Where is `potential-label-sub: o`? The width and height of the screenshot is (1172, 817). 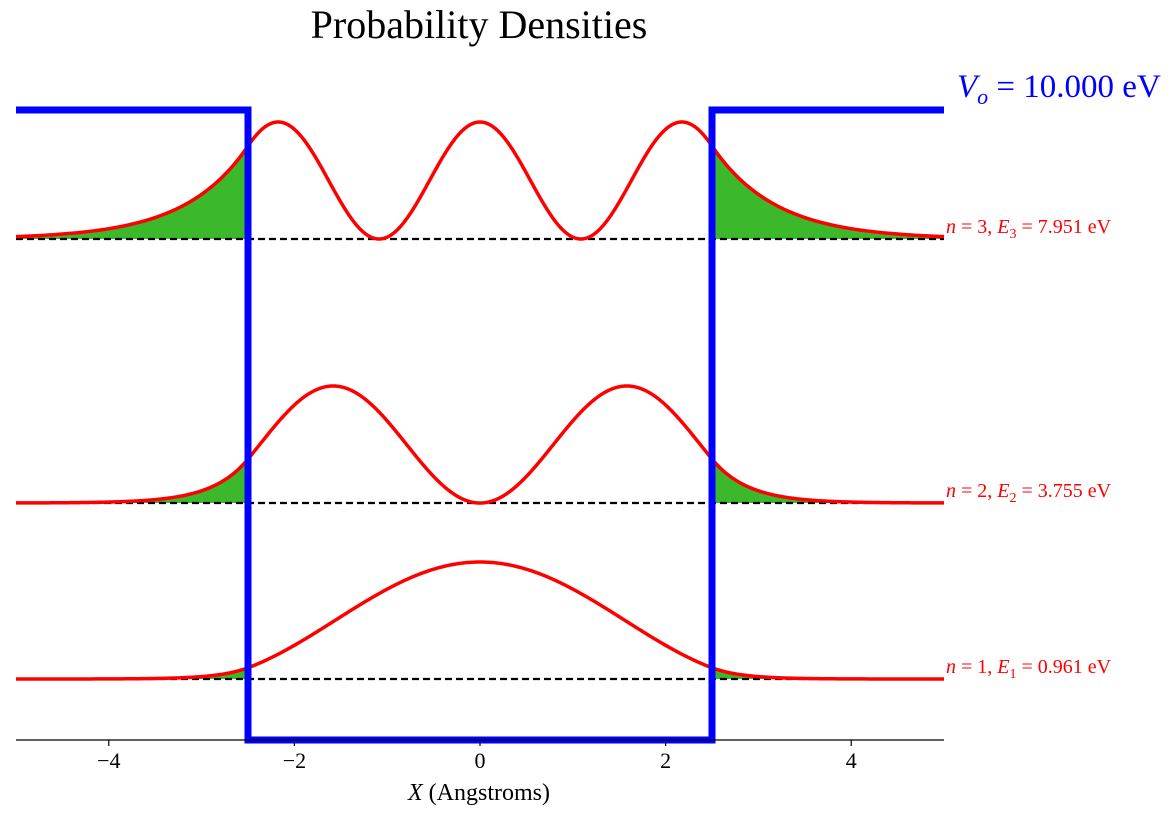 potential-label-sub: o is located at coordinates (982, 96).